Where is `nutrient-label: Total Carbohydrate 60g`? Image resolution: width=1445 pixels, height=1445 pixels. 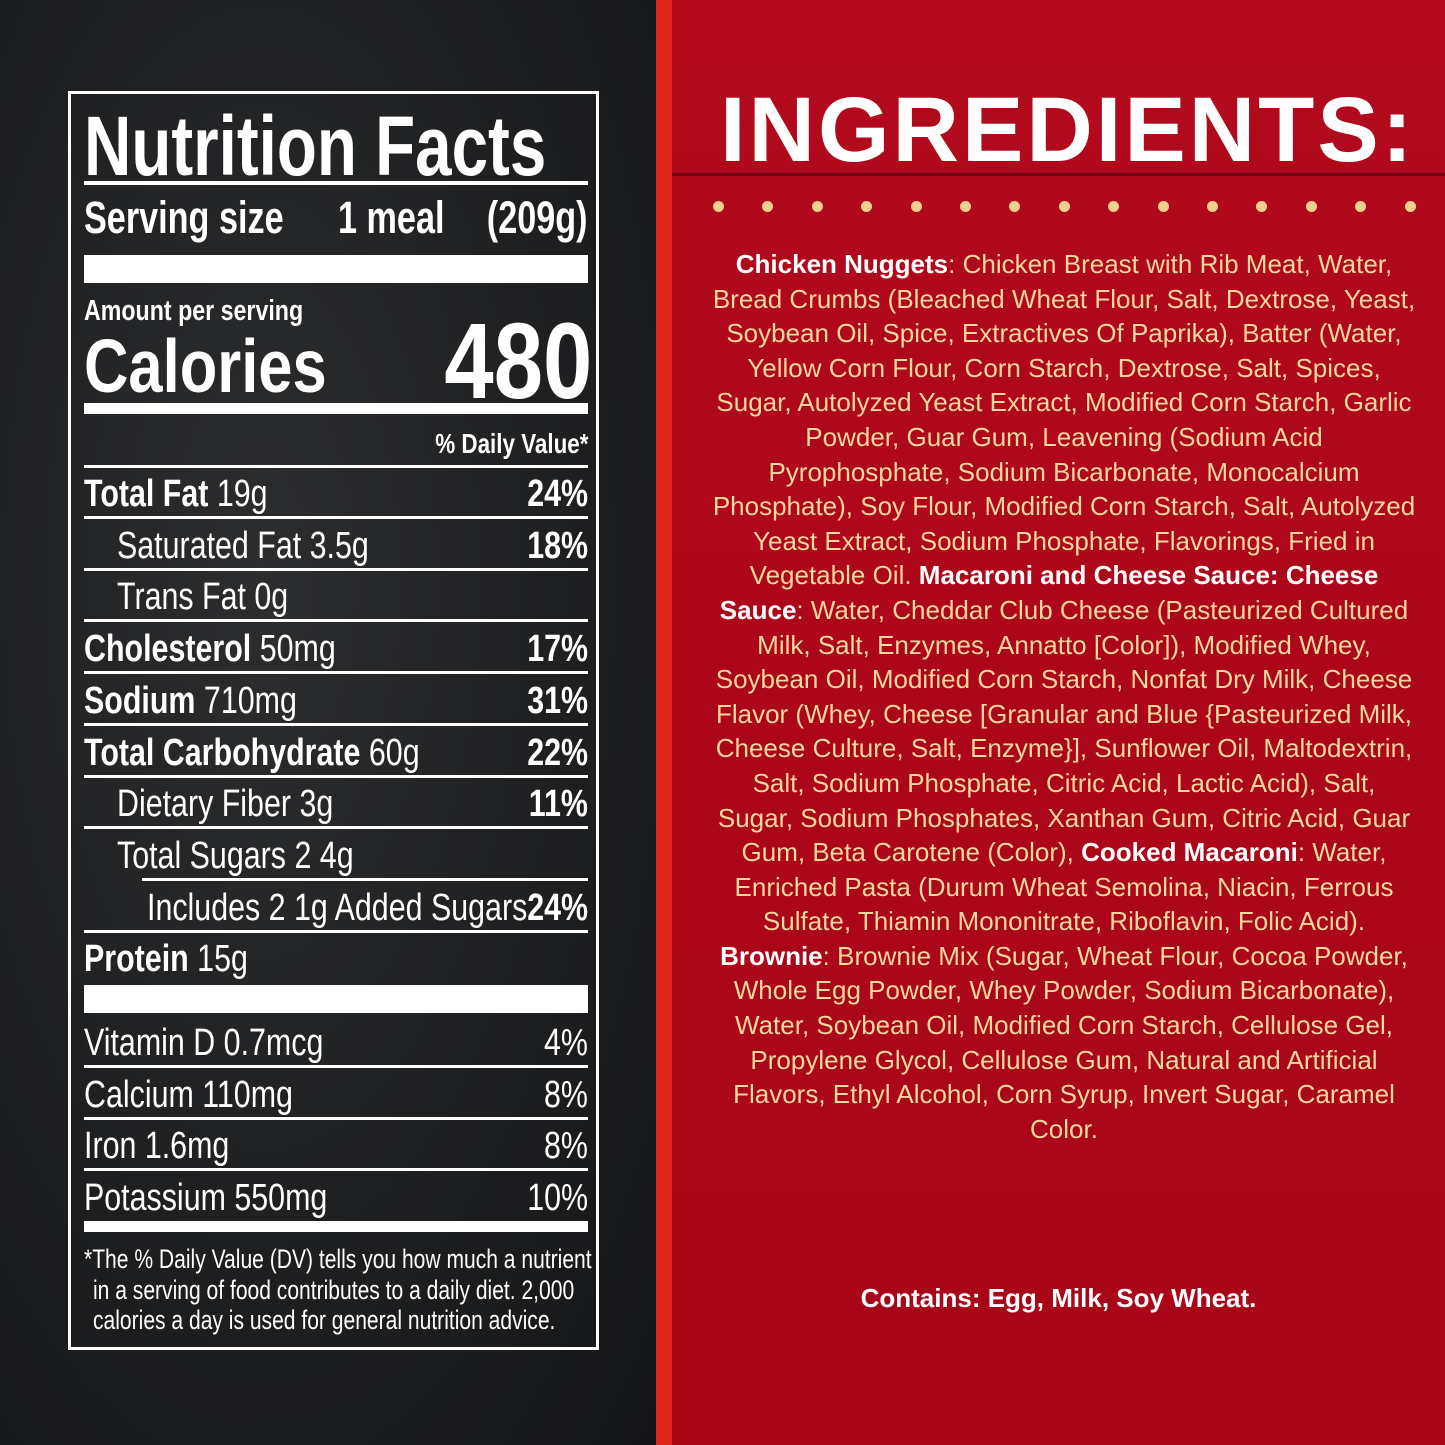 nutrient-label: Total Carbohydrate 60g is located at coordinates (294, 753).